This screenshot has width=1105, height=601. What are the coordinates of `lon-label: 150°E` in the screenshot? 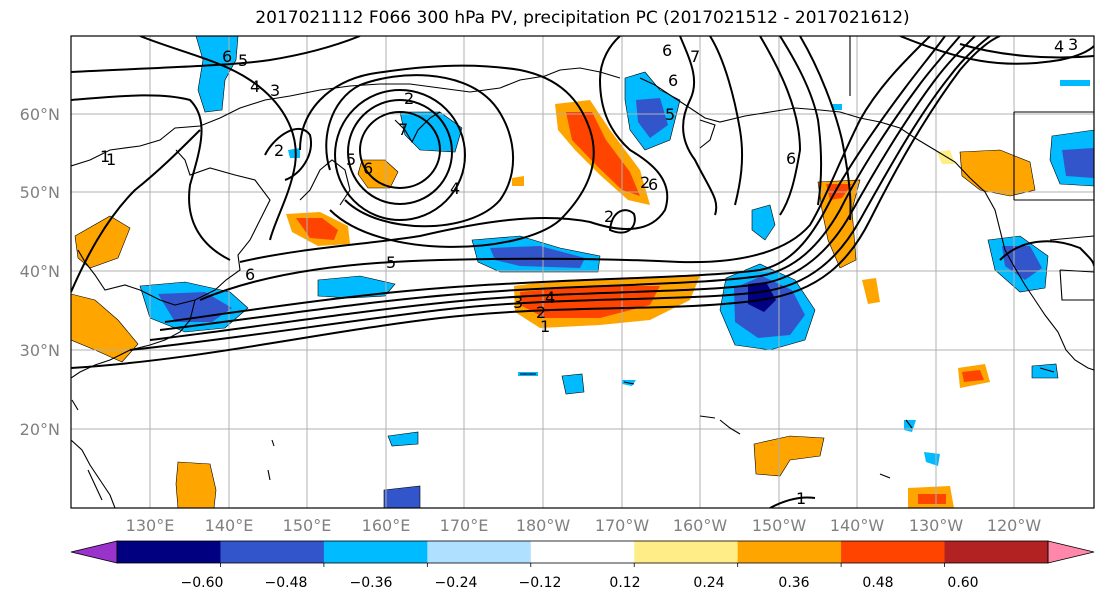 It's located at (307, 525).